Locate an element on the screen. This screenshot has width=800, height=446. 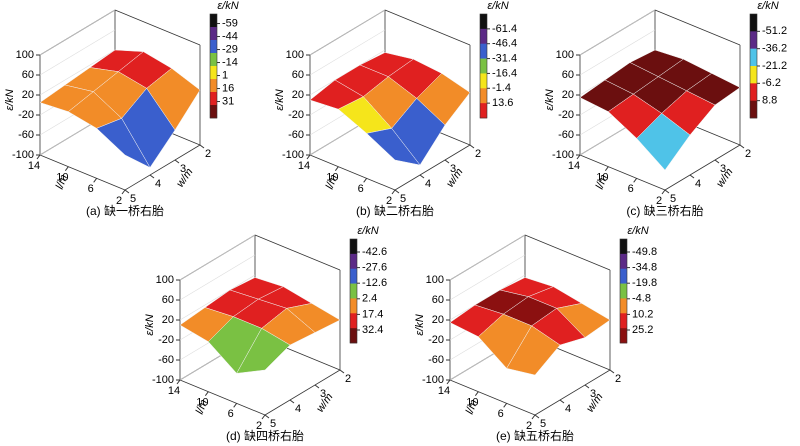
colorbar-tick-label: -21.2 is located at coordinates (774, 66).